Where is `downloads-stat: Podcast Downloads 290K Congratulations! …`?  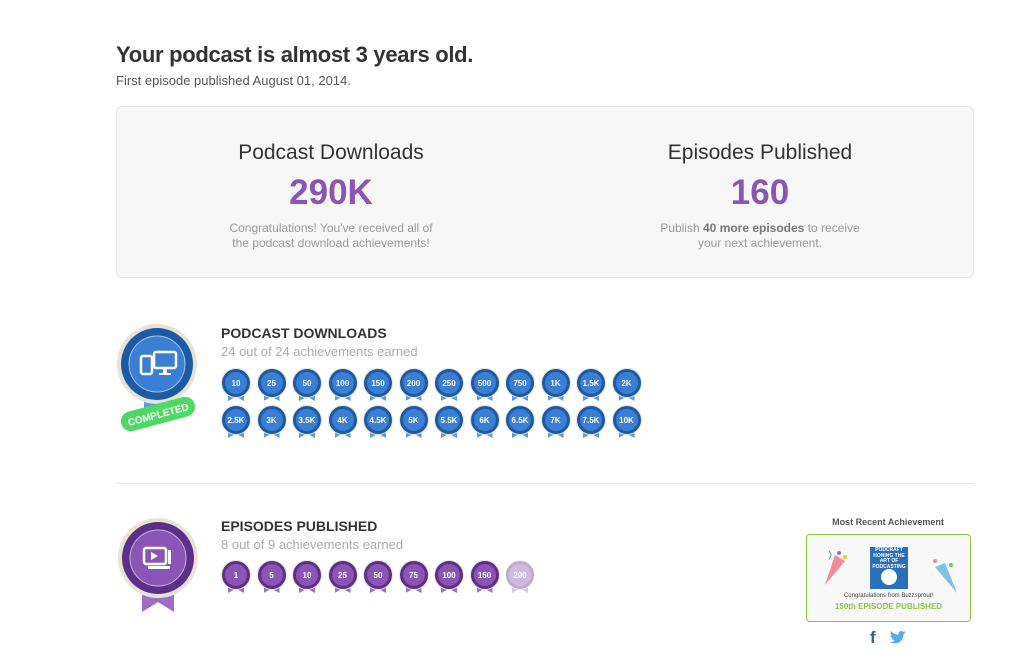 downloads-stat: Podcast Downloads 290K Congratulations! … is located at coordinates (331, 196).